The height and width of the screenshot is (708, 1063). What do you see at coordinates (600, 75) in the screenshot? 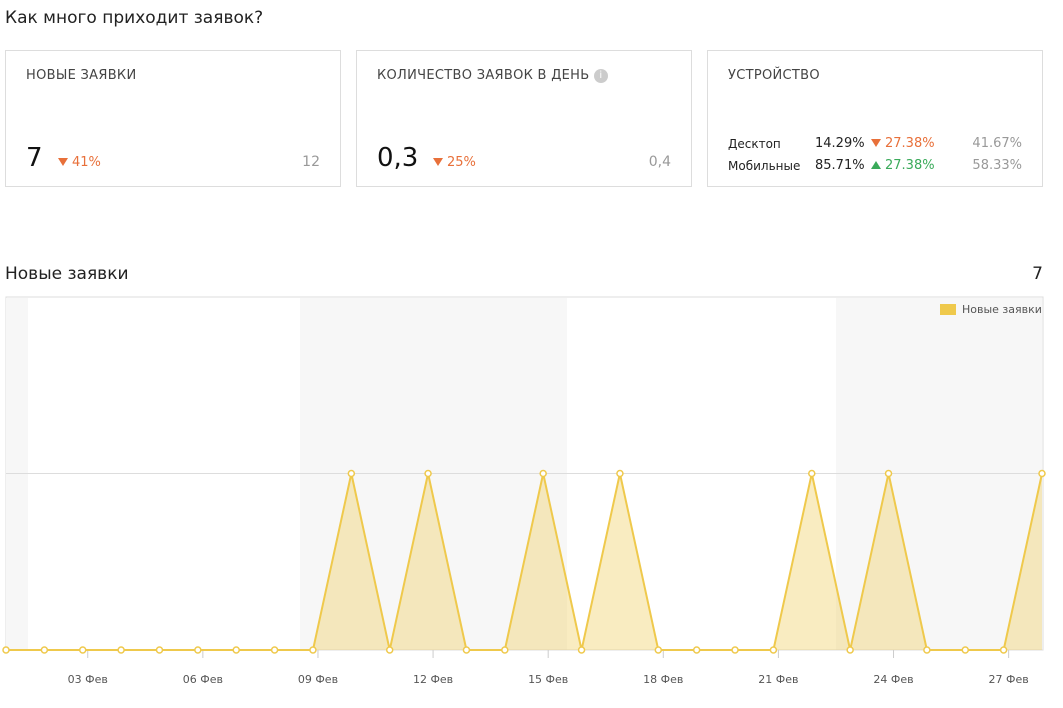
I see `info-icon: i` at bounding box center [600, 75].